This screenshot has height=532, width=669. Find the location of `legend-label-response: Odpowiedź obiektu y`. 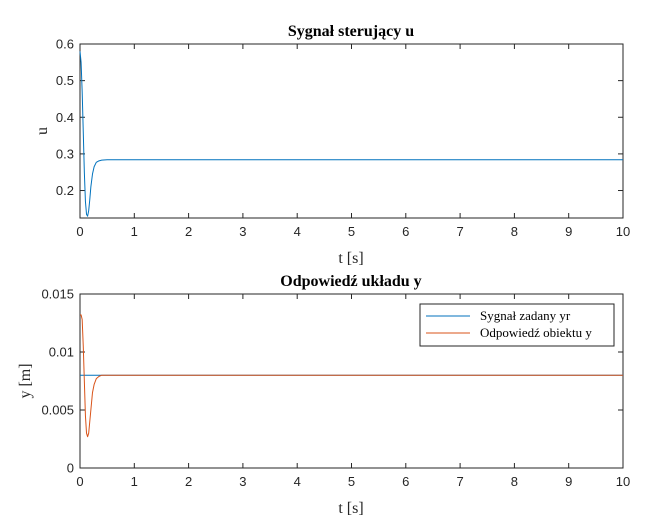

legend-label-response: Odpowiedź obiektu y is located at coordinates (536, 332).